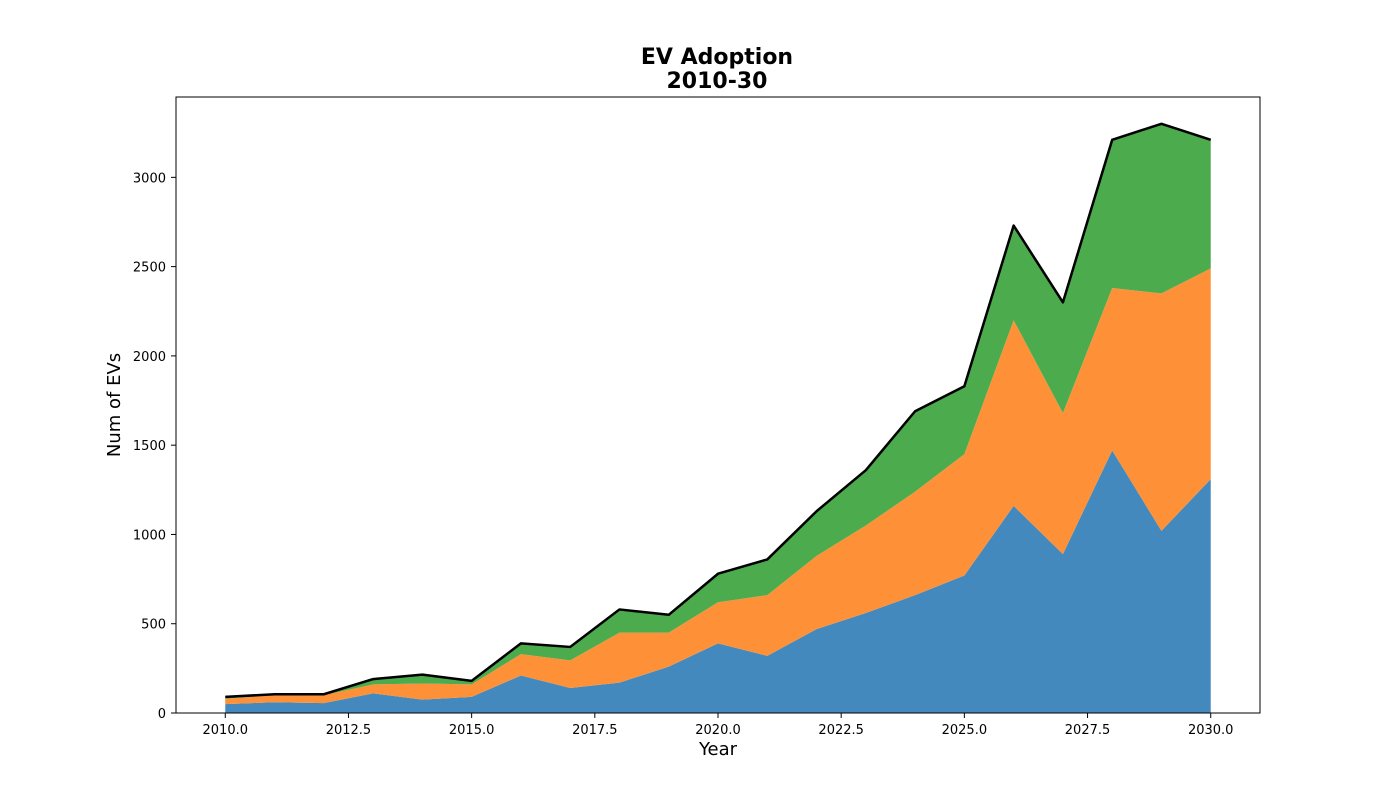 This screenshot has height=800, width=1400. I want to click on x-tick-label: 2022.5, so click(841, 730).